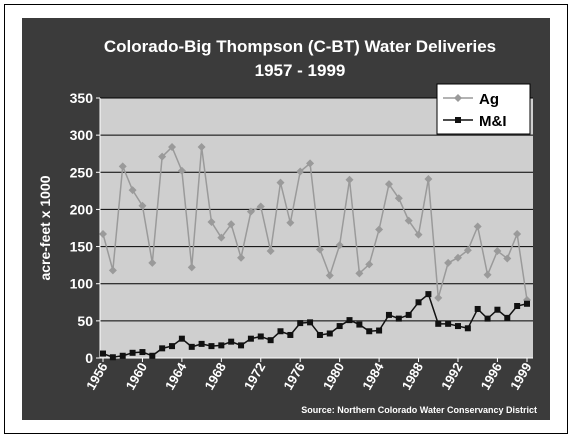  What do you see at coordinates (82, 135) in the screenshot?
I see `y-tick-label: 300` at bounding box center [82, 135].